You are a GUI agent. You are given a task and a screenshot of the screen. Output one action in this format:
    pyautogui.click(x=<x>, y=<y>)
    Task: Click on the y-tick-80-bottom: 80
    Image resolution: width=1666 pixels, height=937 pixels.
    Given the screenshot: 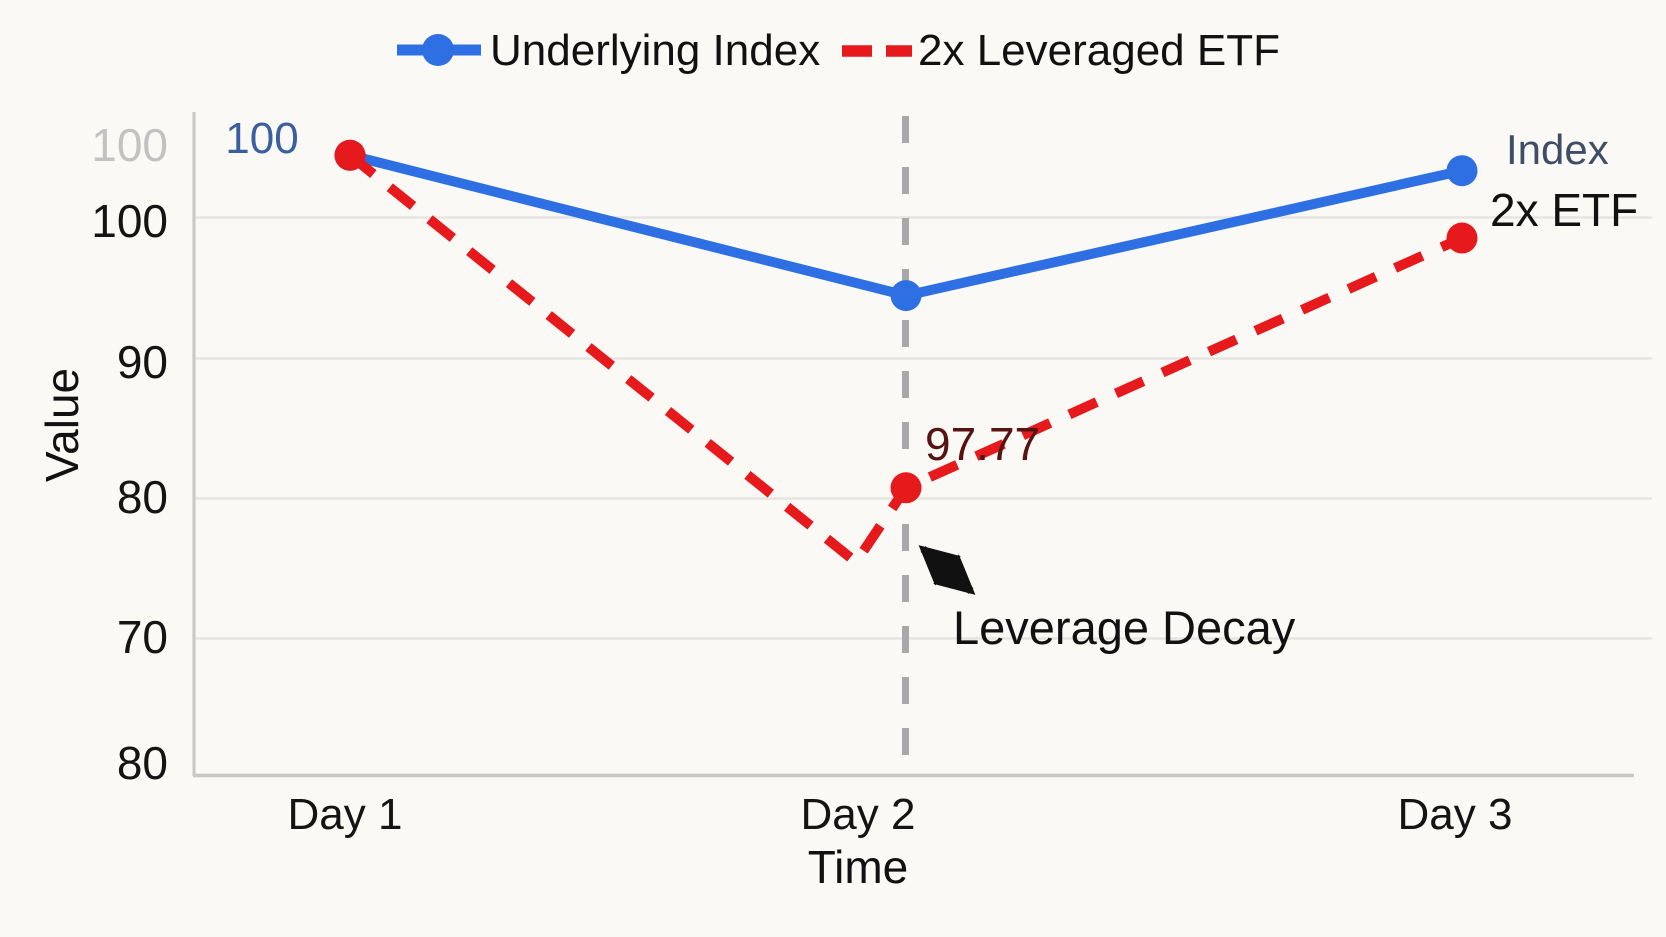 What is the action you would take?
    pyautogui.click(x=142, y=763)
    